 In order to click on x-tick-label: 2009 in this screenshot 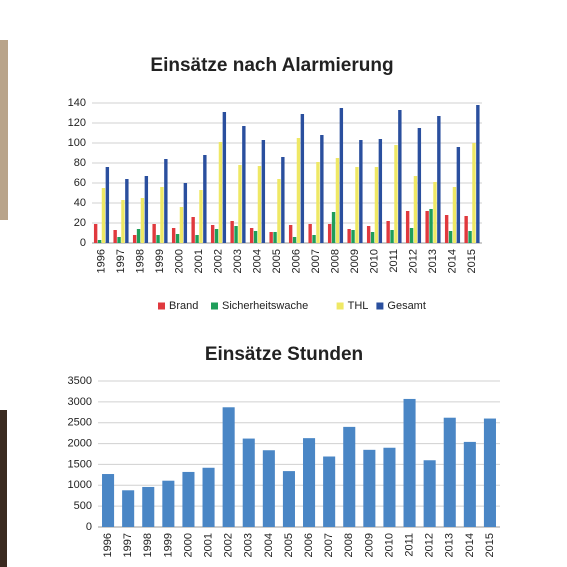, I will do `click(355, 261)`.